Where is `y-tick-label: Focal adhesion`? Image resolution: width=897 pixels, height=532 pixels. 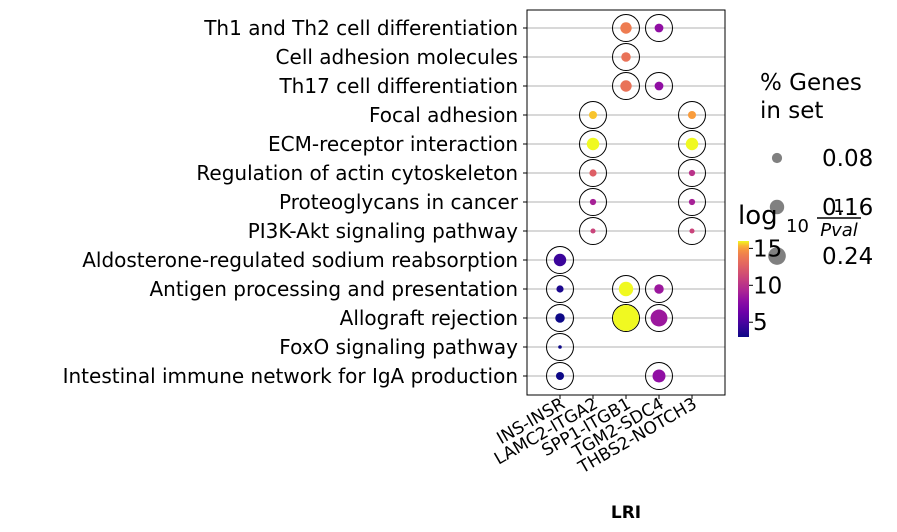
y-tick-label: Focal adhesion is located at coordinates (443, 115).